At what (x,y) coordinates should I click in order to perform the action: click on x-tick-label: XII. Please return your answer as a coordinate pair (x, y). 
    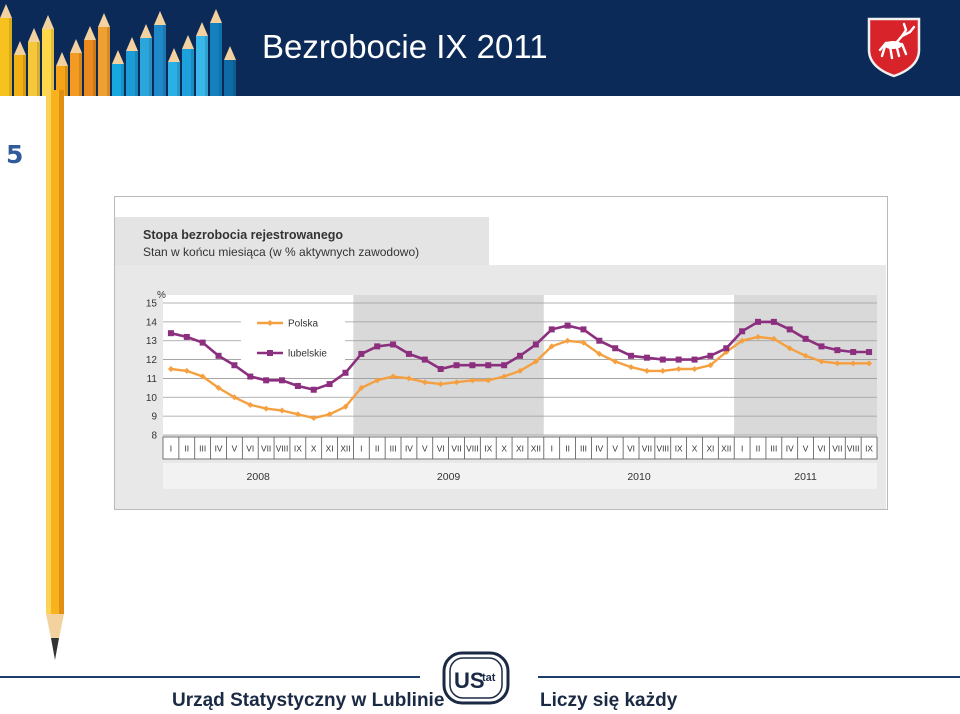
    Looking at the image, I should click on (536, 449).